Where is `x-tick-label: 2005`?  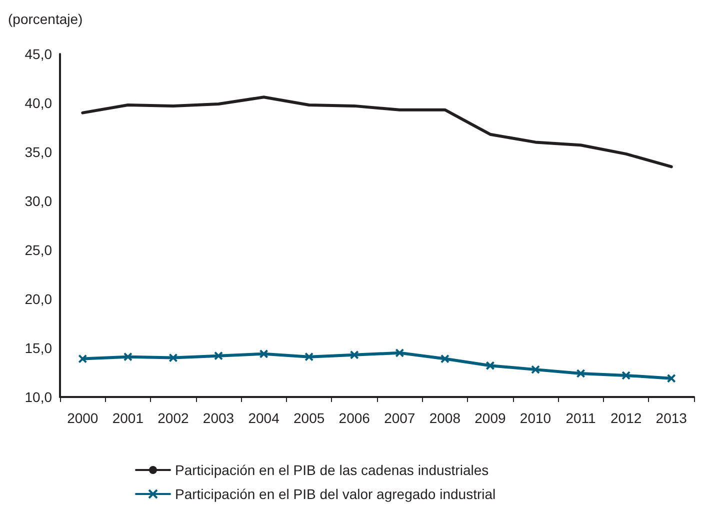
x-tick-label: 2005 is located at coordinates (309, 418).